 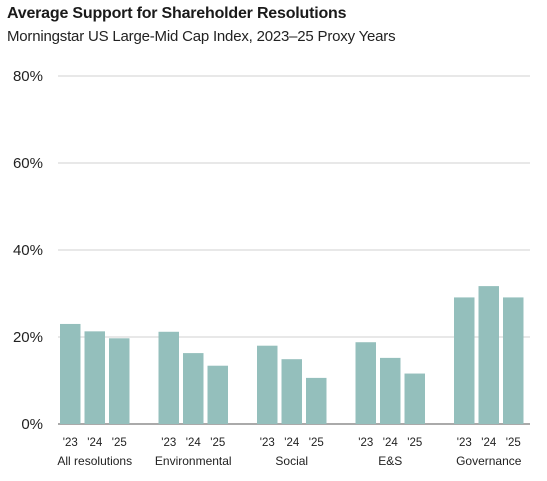 I want to click on group-label: Governance, so click(x=489, y=461).